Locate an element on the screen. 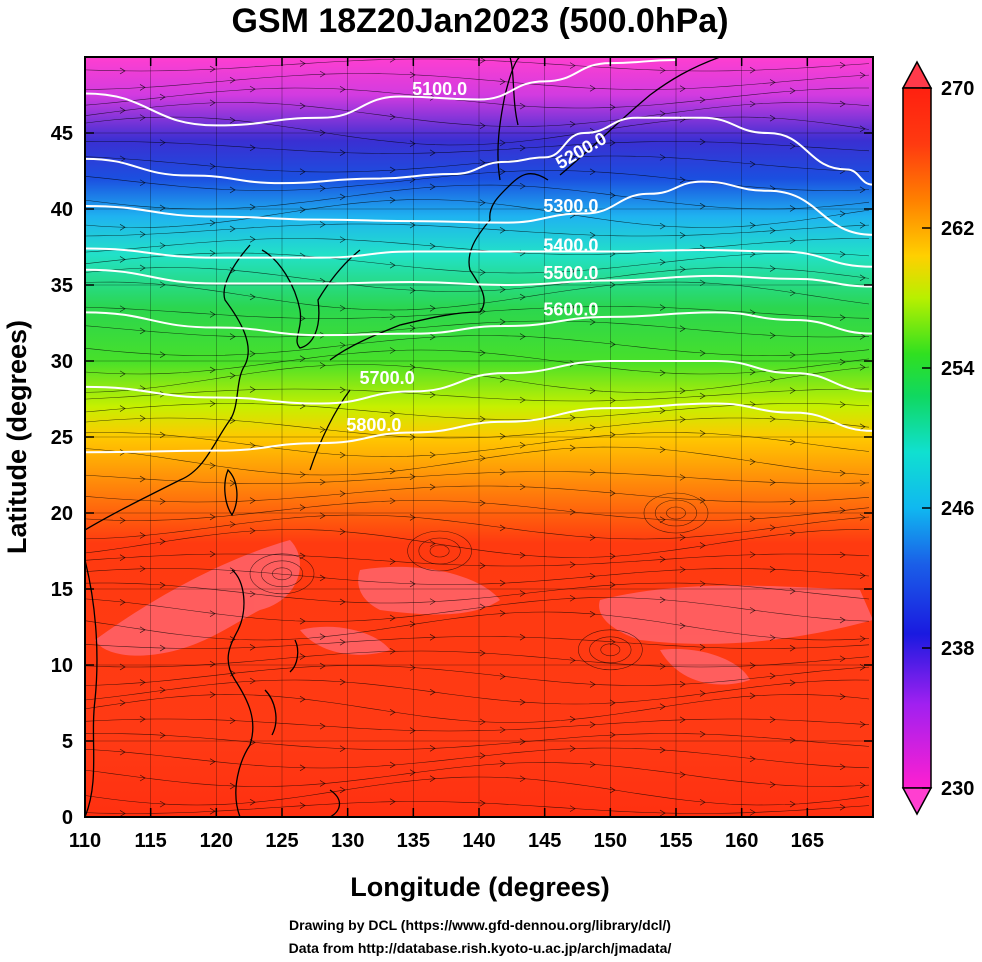  y-tick-label: 35 is located at coordinates (62, 286).